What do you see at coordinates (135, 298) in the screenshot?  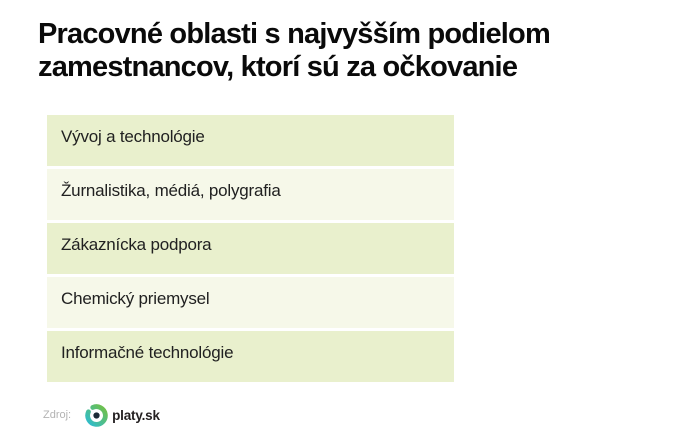 I see `list-item-label: Chemický priemysel` at bounding box center [135, 298].